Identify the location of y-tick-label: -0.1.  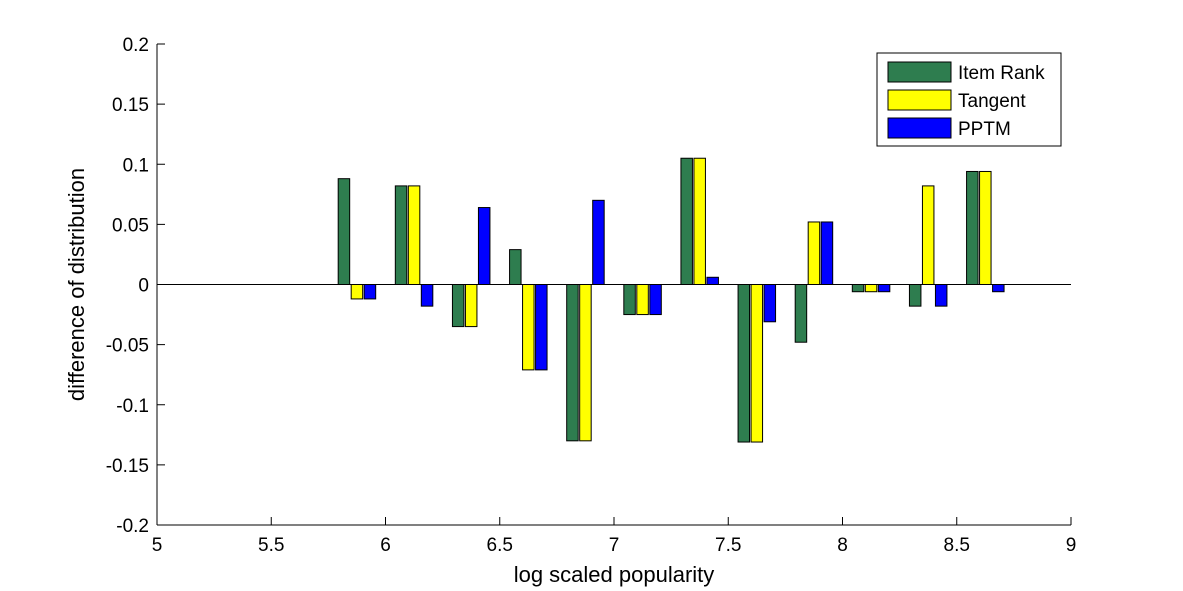
(132, 406).